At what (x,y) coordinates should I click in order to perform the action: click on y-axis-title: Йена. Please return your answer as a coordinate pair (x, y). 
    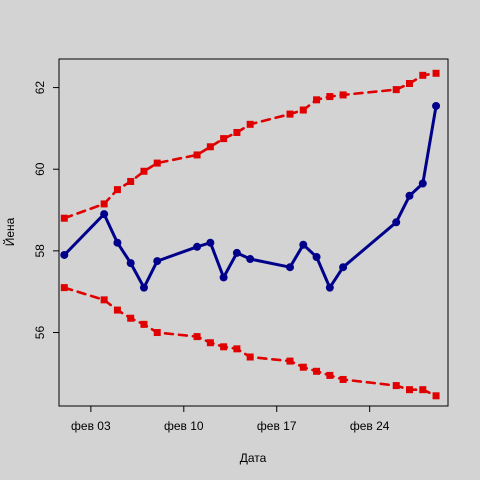
    Looking at the image, I should click on (9, 231).